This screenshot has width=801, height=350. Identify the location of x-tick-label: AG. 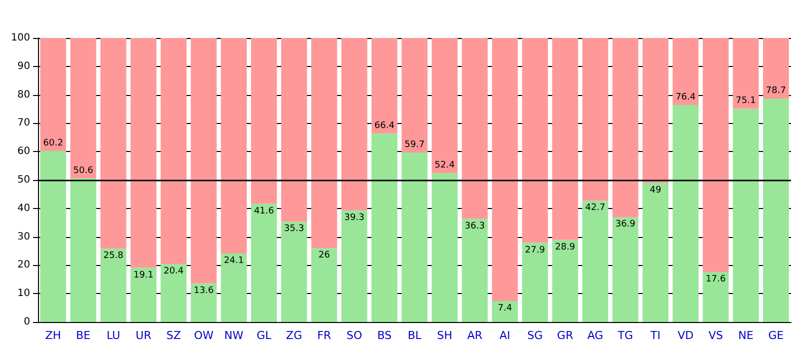
(595, 335).